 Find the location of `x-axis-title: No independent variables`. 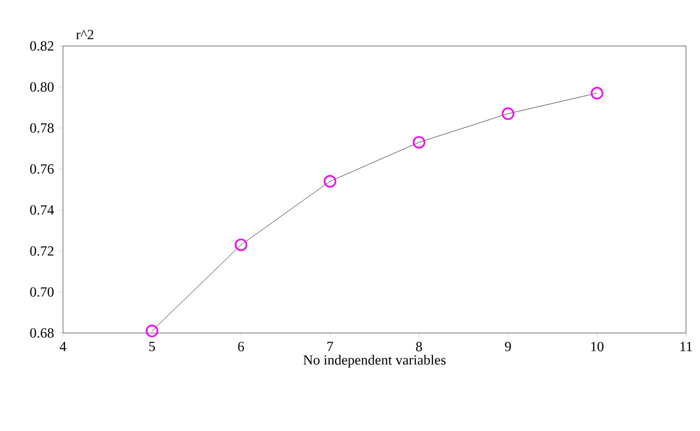

x-axis-title: No independent variables is located at coordinates (374, 361).